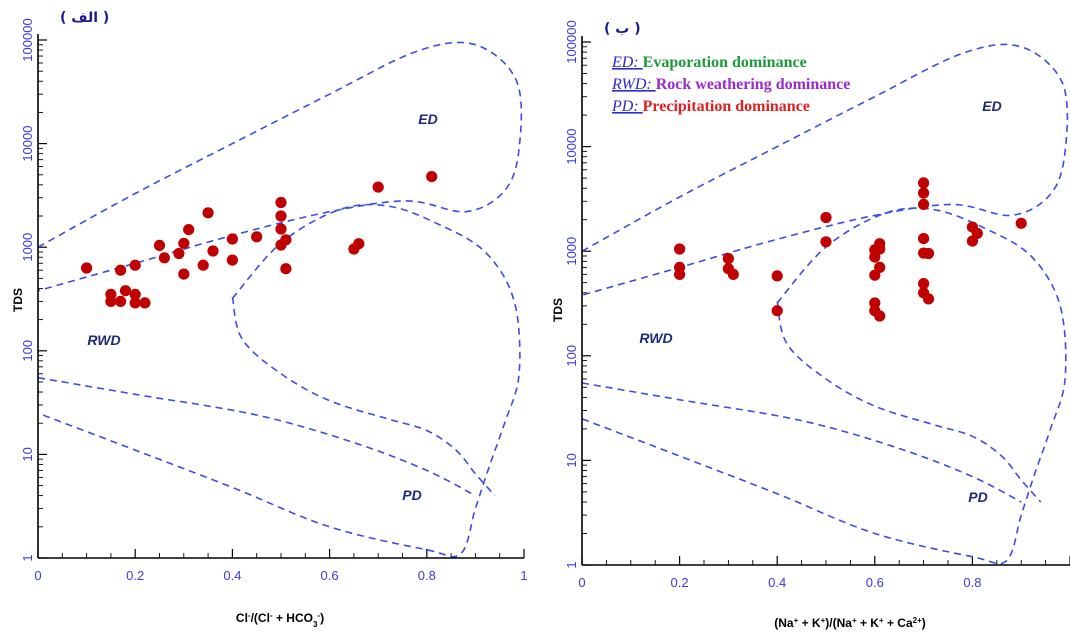 The width and height of the screenshot is (1070, 633). What do you see at coordinates (84, 18) in the screenshot?
I see `panel-a-label: ( الف )` at bounding box center [84, 18].